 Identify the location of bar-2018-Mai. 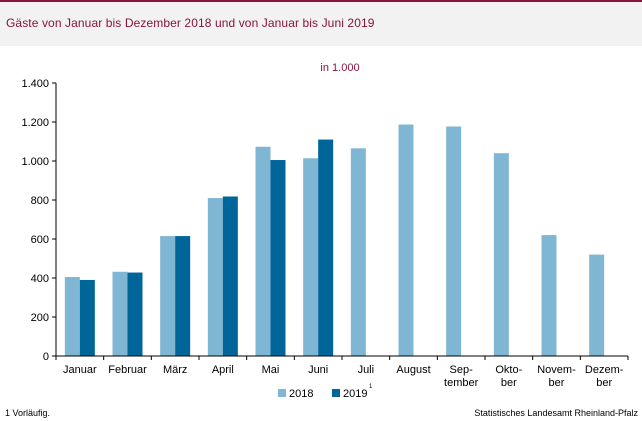
(263, 251).